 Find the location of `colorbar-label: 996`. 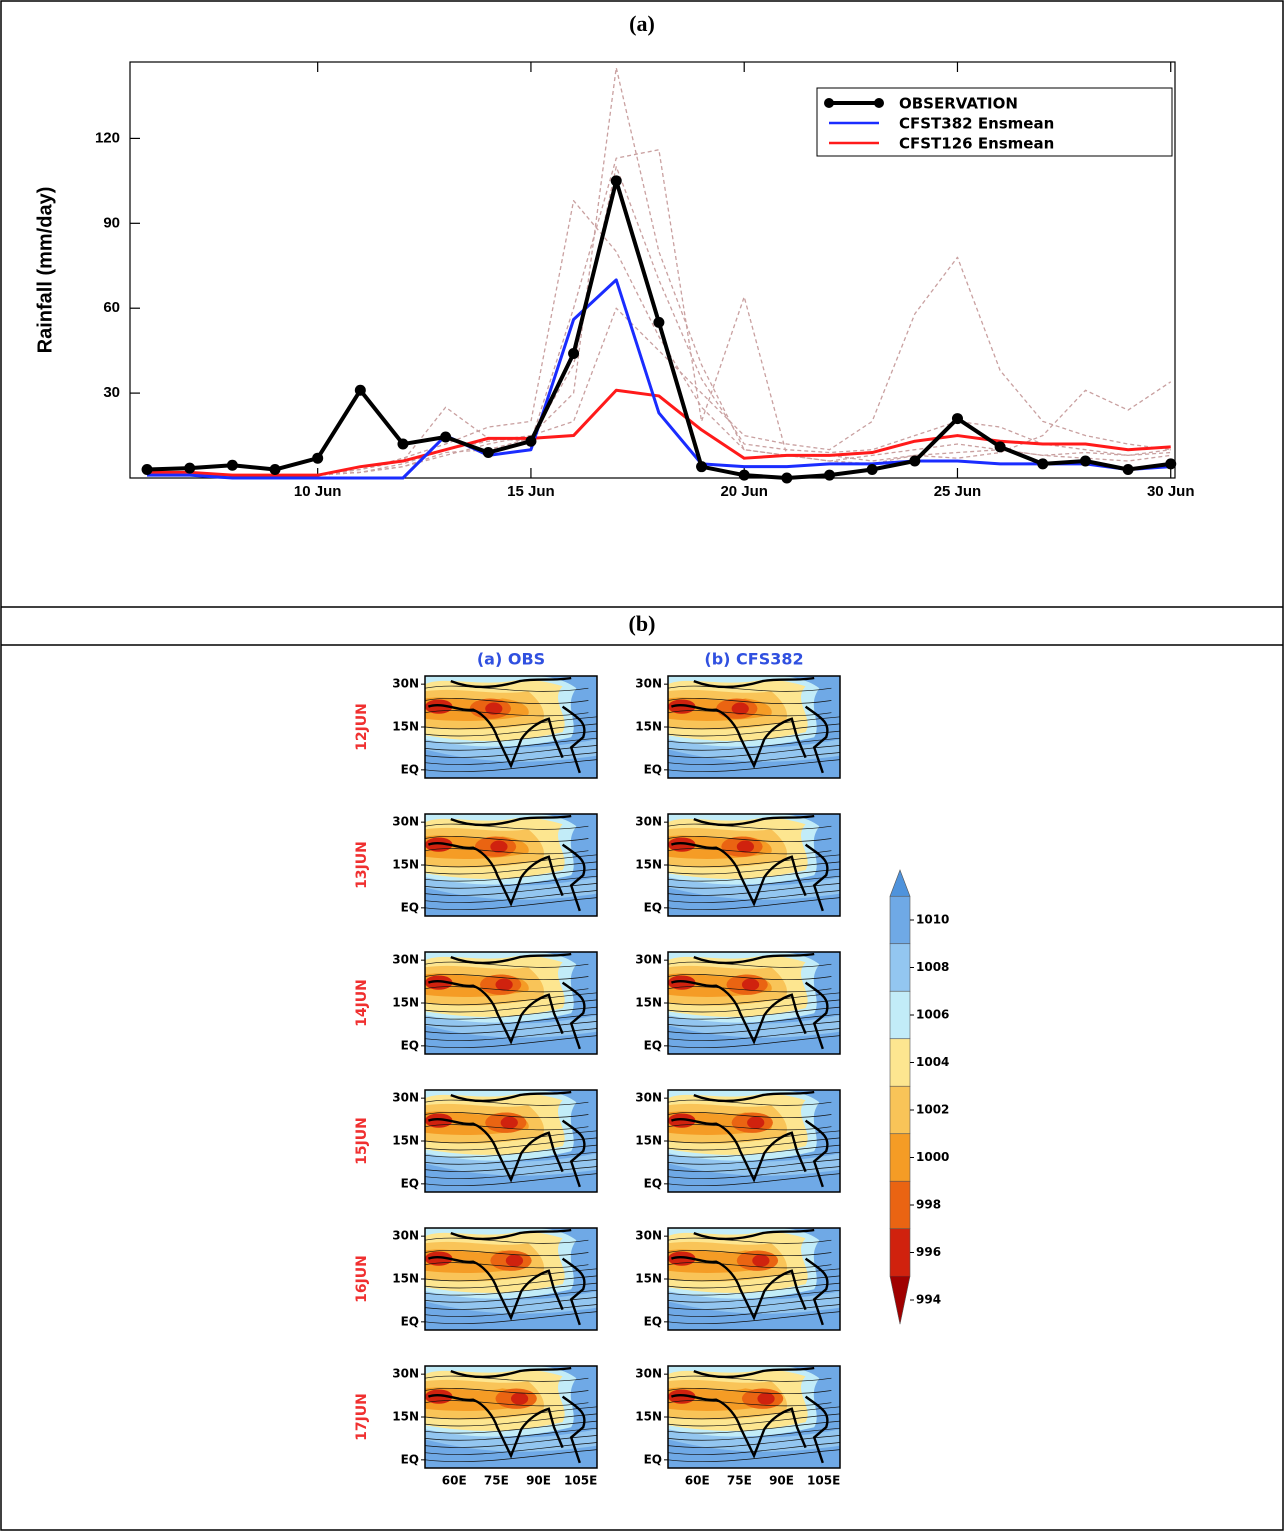

colorbar-label: 996 is located at coordinates (928, 1252).